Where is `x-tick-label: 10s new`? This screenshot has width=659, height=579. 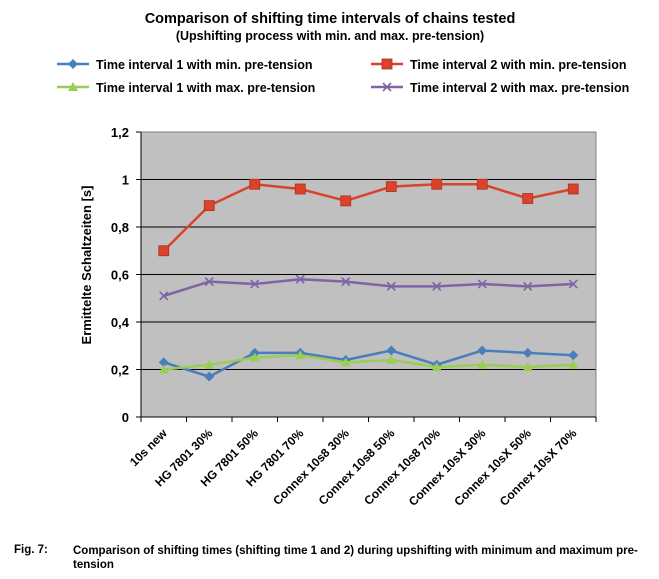
x-tick-label: 10s new is located at coordinates (148, 447).